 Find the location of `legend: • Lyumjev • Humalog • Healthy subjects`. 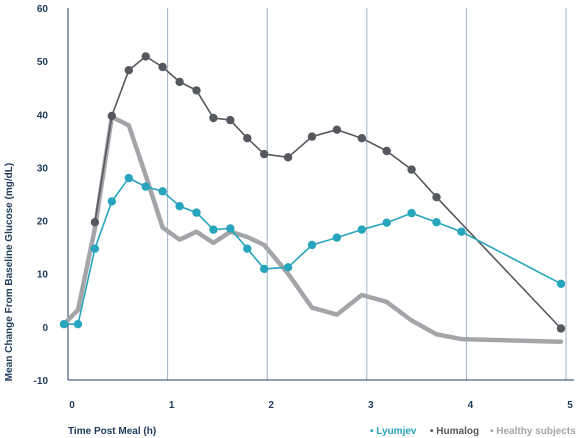

legend: • Lyumjev • Humalog • Healthy subjects is located at coordinates (473, 431).